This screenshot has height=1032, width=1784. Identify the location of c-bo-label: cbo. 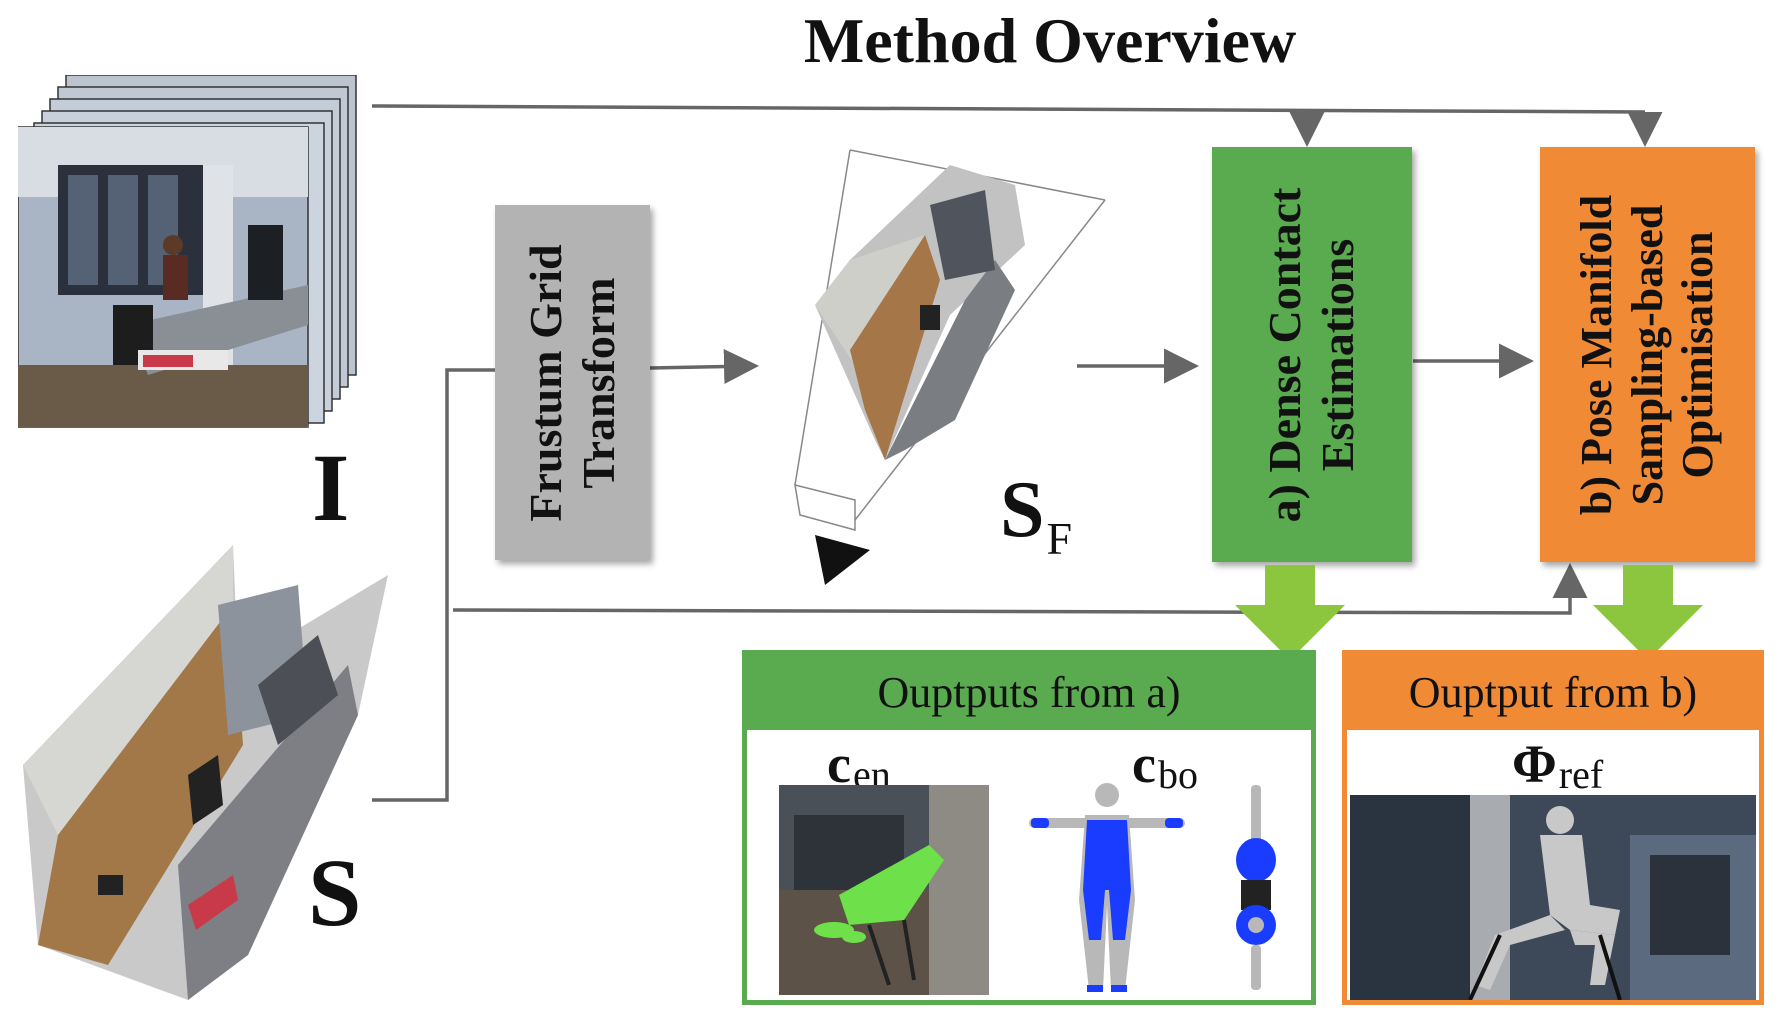
(1165, 765).